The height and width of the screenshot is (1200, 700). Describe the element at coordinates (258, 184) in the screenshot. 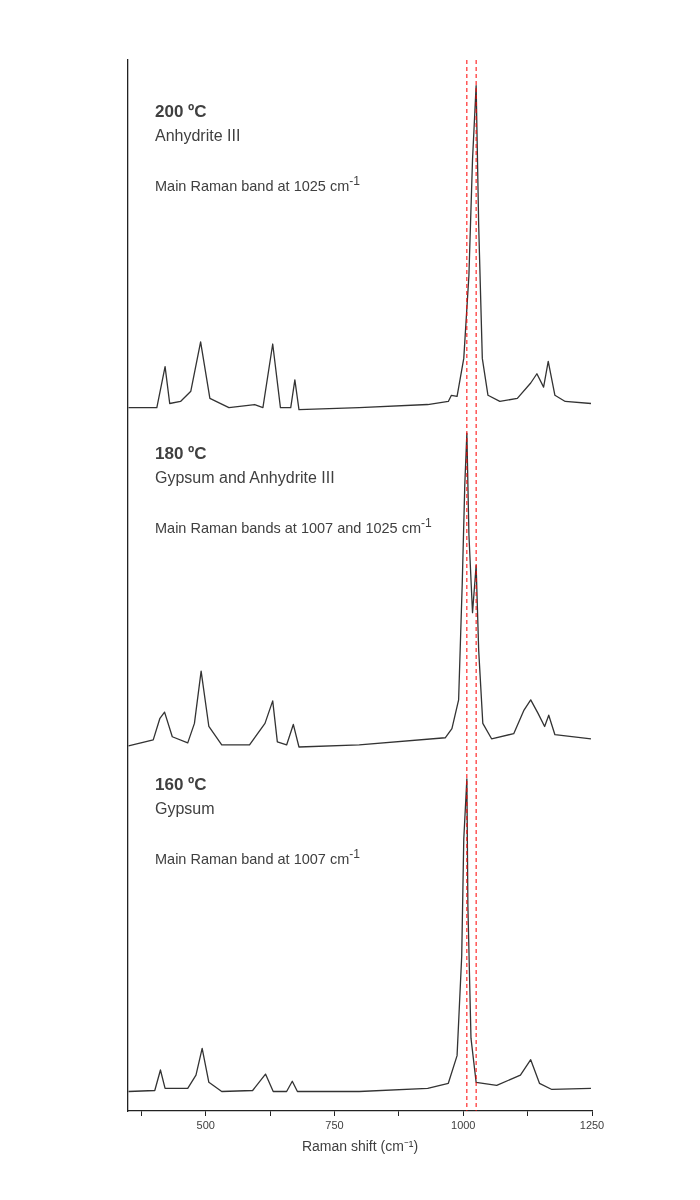

I see `annotation: Main Raman band at 1025 cm$^{-1}$` at that location.